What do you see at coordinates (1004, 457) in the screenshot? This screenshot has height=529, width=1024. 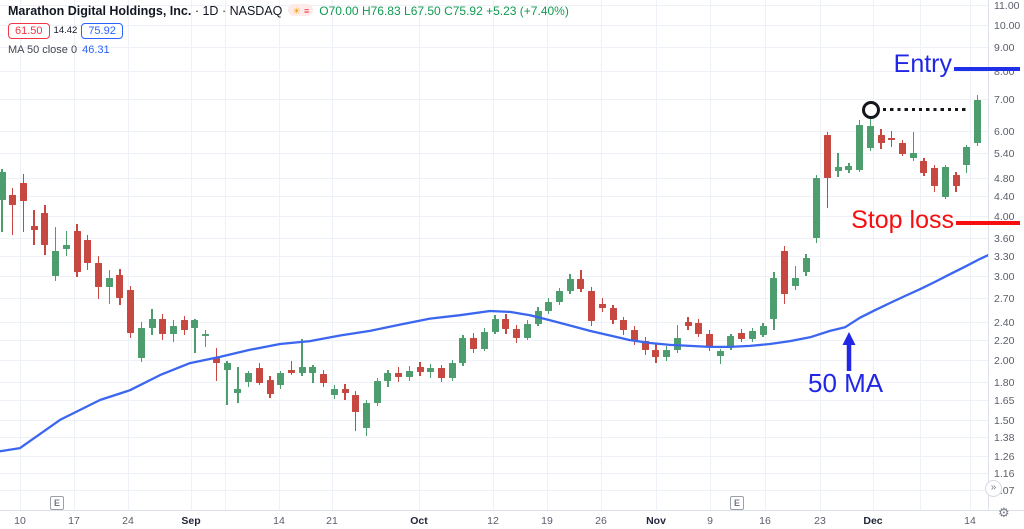 I see `price-axis-label: 1.26` at bounding box center [1004, 457].